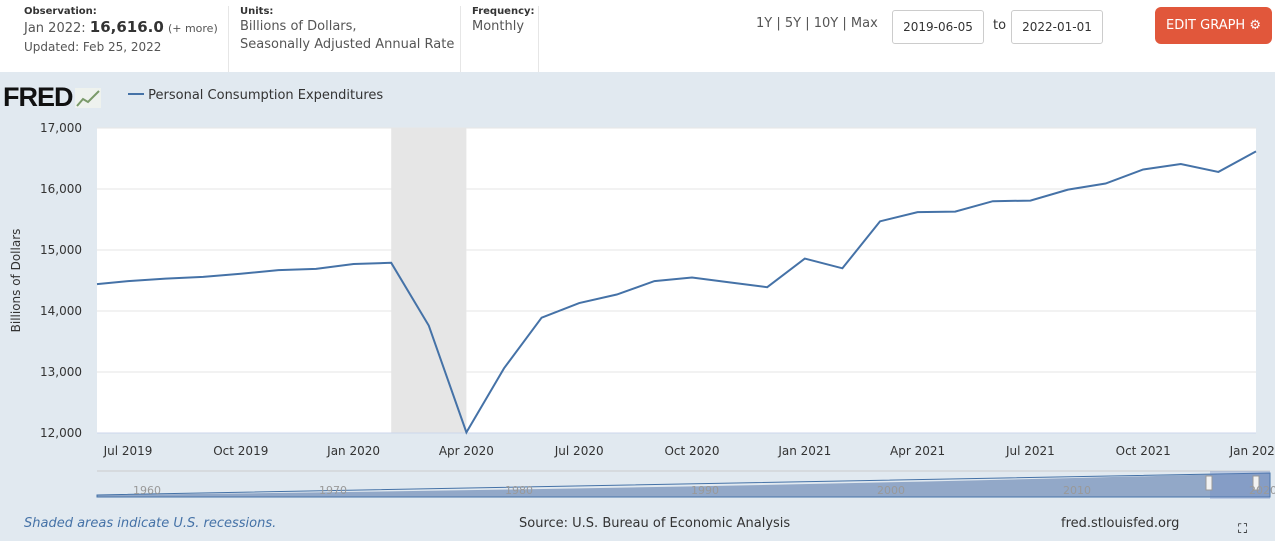  I want to click on y-tick-label: 16,000, so click(61, 189).